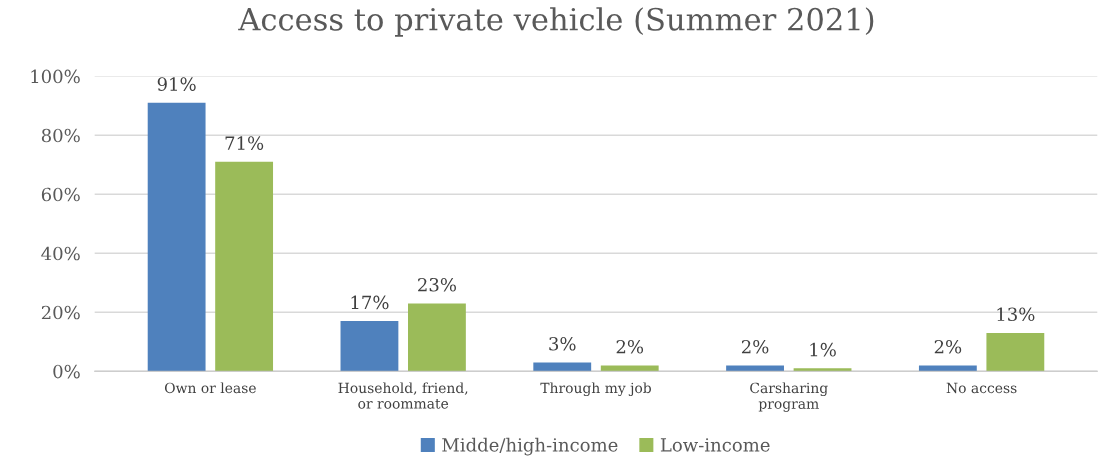 This screenshot has height=476, width=1114. Describe the element at coordinates (530, 446) in the screenshot. I see `legend-label: Midde/high-income` at that location.